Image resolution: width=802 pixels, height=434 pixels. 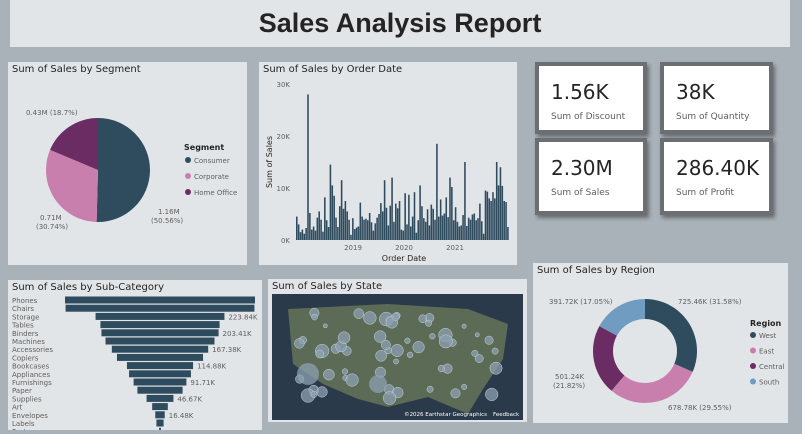 What do you see at coordinates (622, 317) in the screenshot?
I see `donut-slice-south` at bounding box center [622, 317].